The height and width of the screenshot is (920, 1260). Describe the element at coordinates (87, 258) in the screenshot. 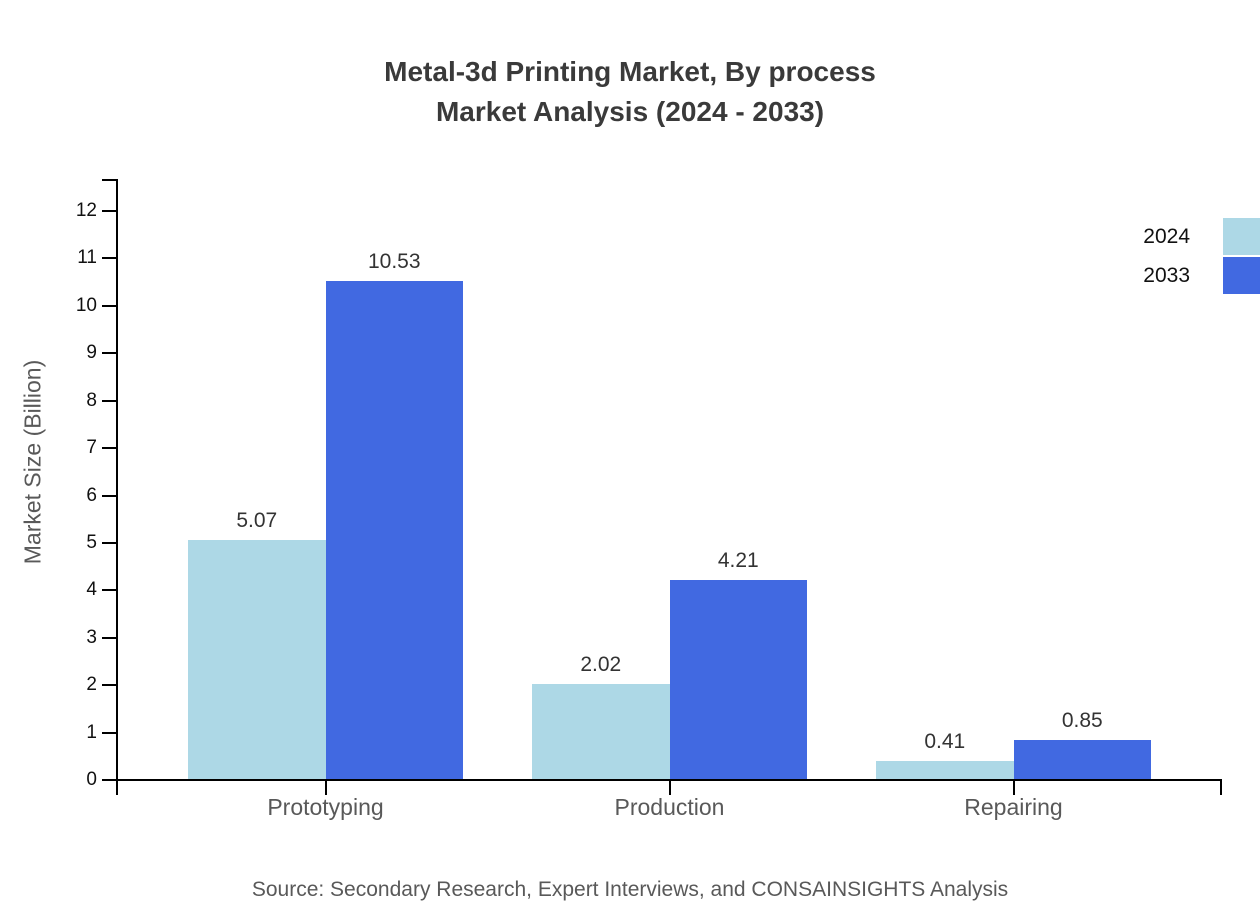

I see `y-tick-label: 11` at that location.